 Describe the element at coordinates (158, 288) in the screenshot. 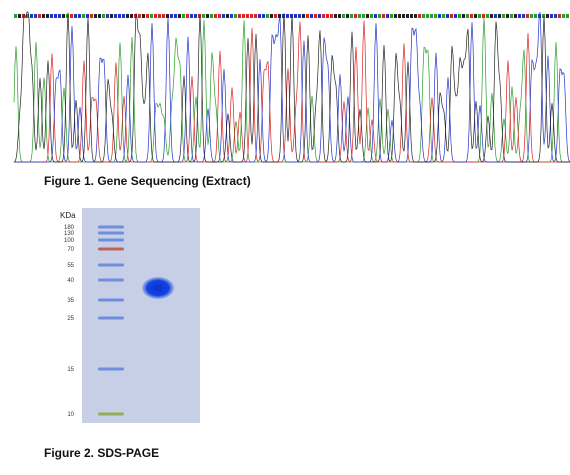

I see `sample-band` at that location.